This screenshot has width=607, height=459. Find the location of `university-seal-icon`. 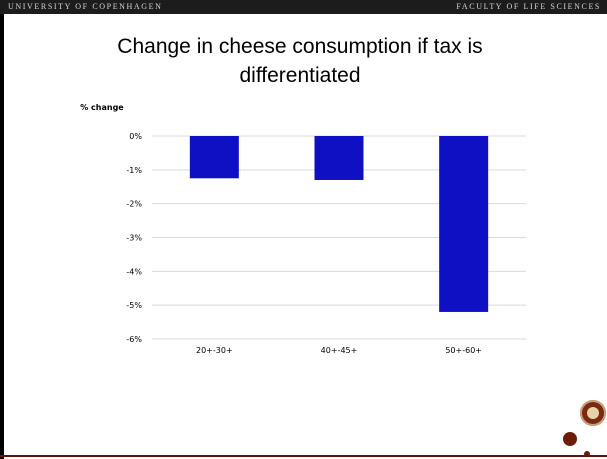

university-seal-icon is located at coordinates (593, 413).